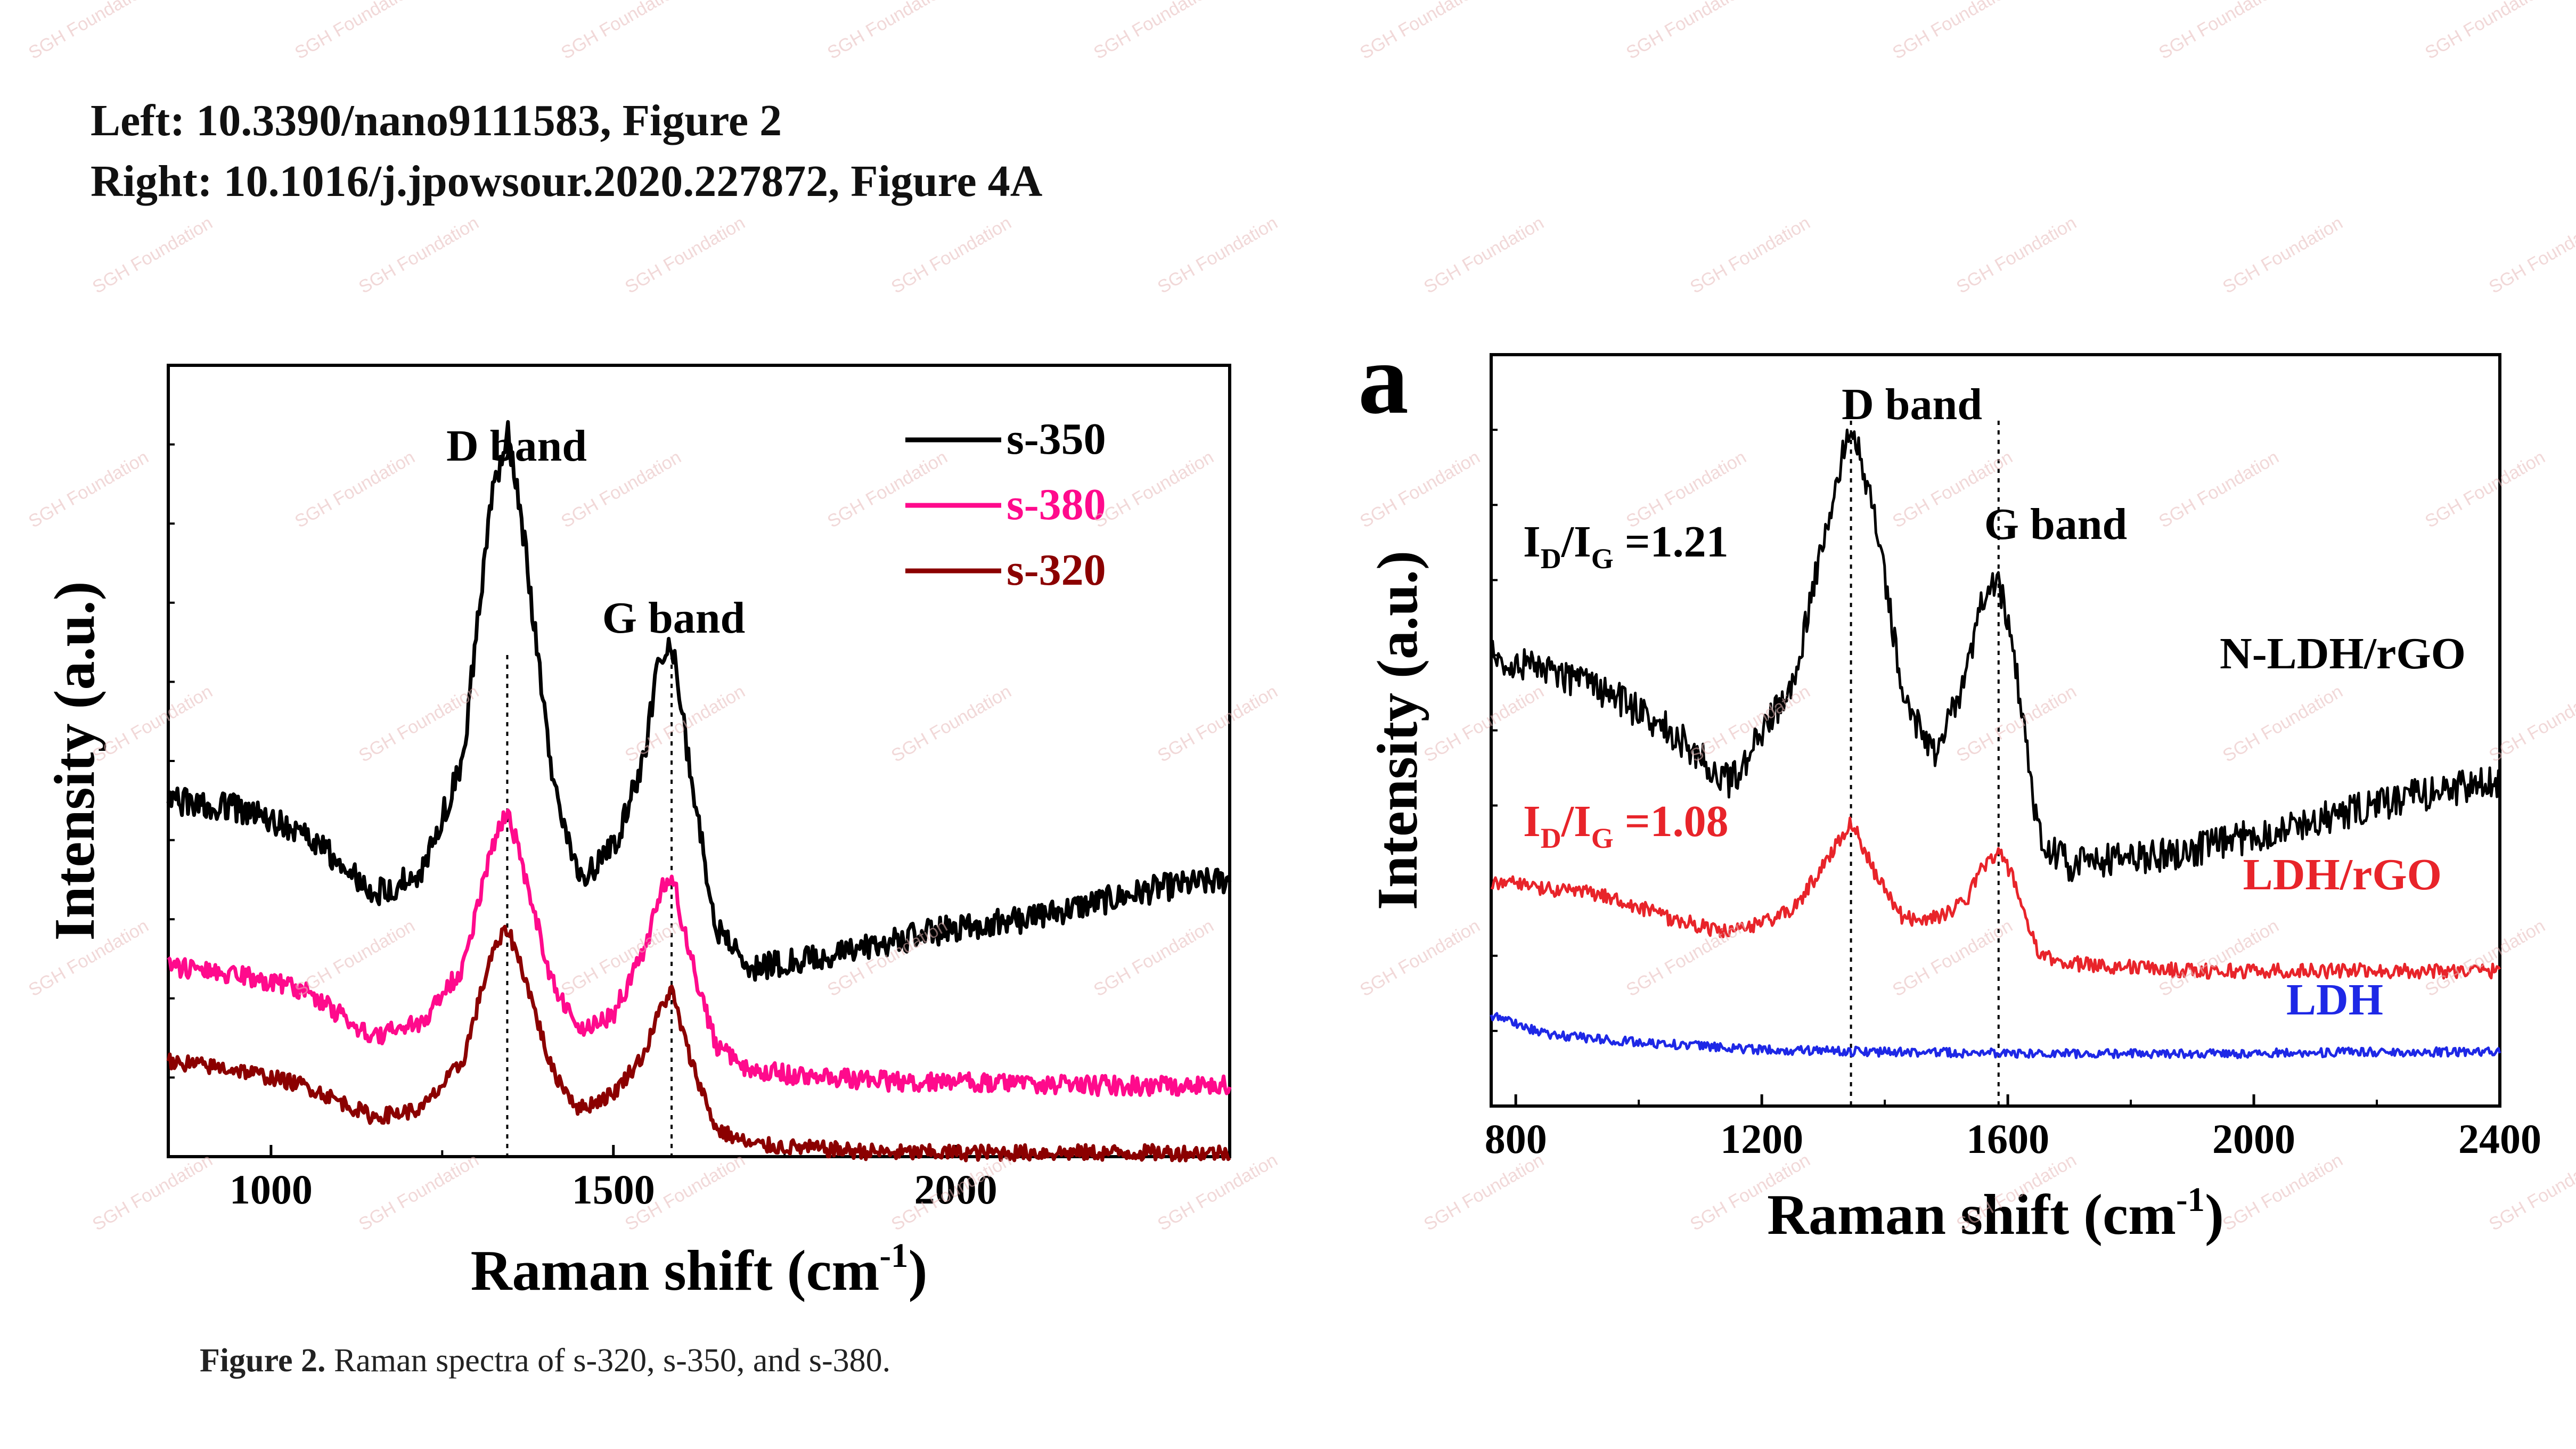  I want to click on series-label-ldh: LDH, so click(2334, 1000).